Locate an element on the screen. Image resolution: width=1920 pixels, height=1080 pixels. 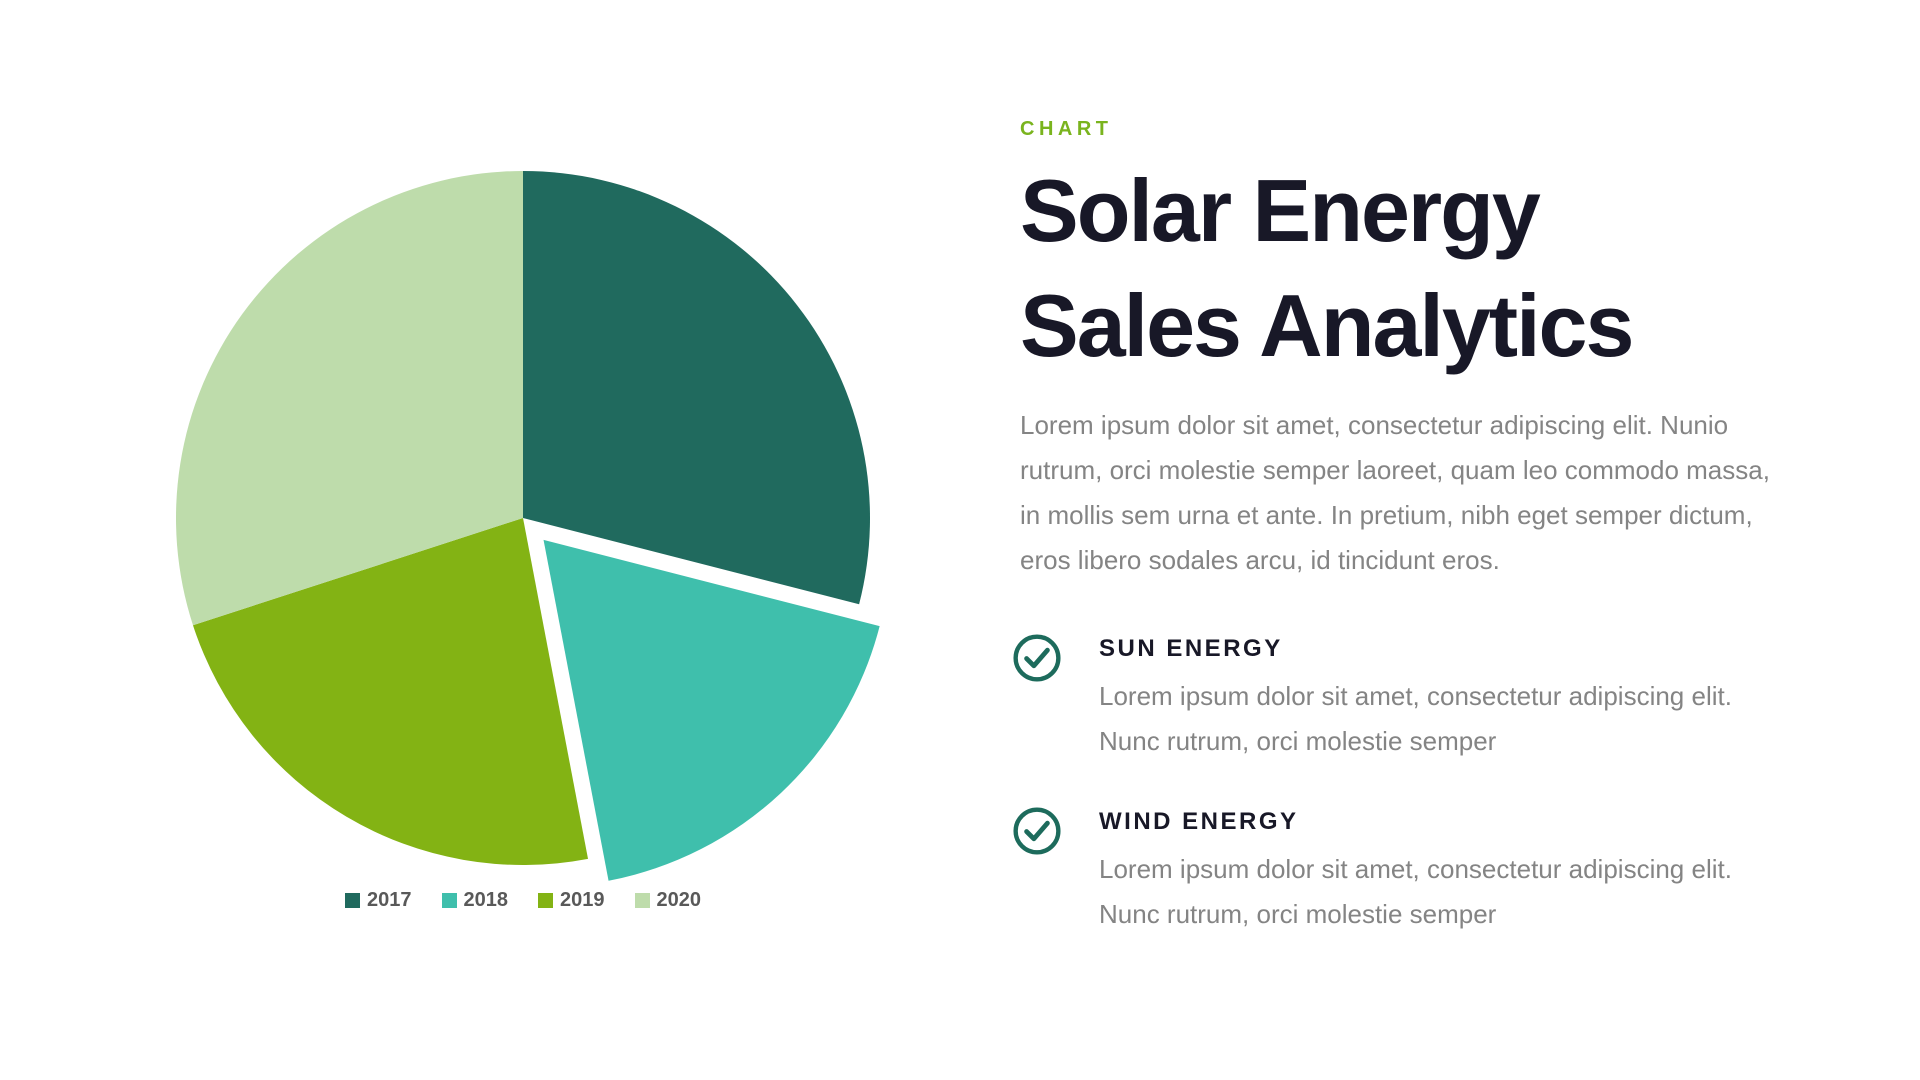
legend-item-2017: 2017 is located at coordinates (378, 900).